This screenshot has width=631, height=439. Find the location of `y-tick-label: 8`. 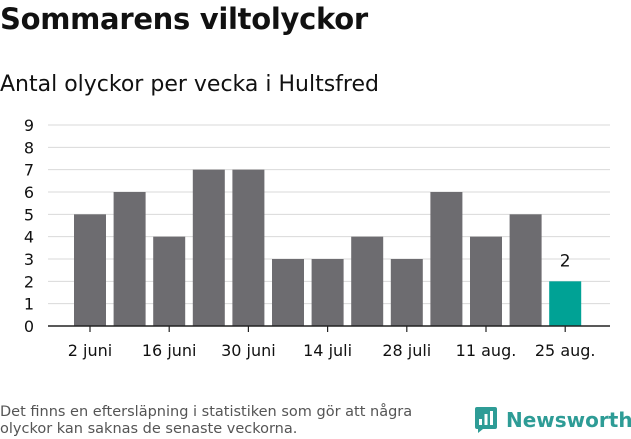

y-tick-label: 8 is located at coordinates (29, 147).